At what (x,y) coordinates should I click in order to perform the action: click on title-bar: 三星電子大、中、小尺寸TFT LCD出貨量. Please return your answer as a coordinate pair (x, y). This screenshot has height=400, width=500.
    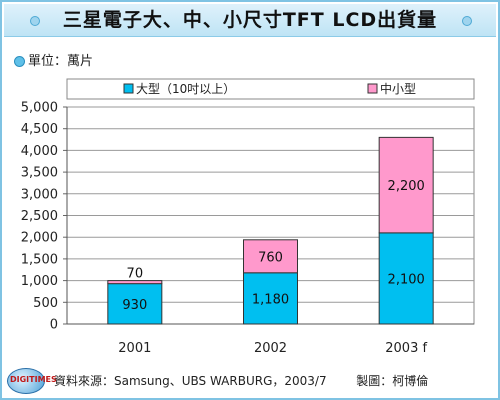
    Looking at the image, I should click on (250, 20).